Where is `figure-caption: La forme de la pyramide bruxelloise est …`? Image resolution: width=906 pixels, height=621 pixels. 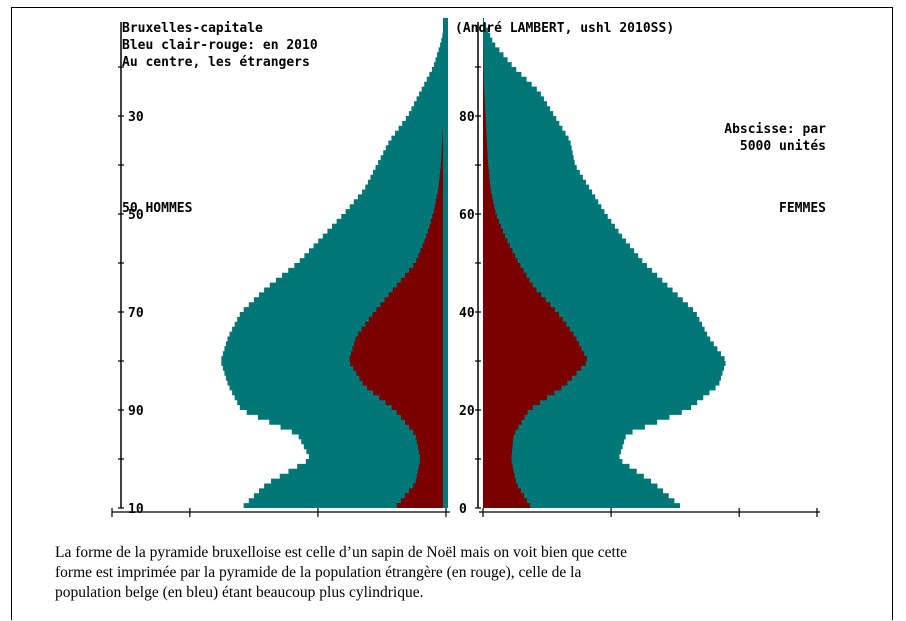 figure-caption: La forme de la pyramide bruxelloise est … is located at coordinates (467, 573).